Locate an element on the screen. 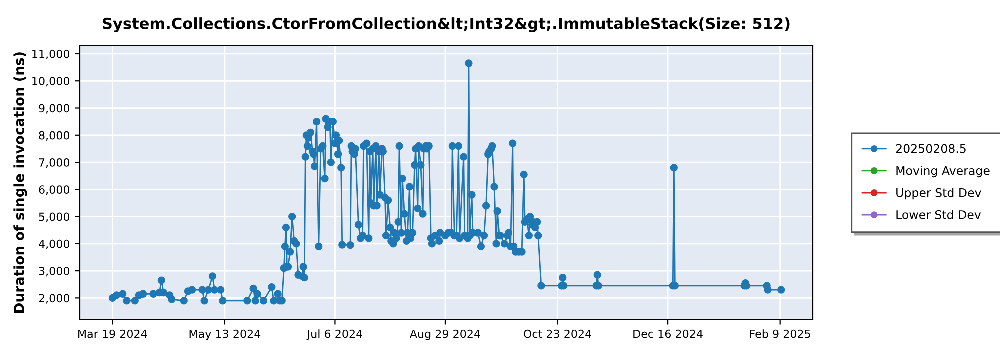  x-tick-label: Feb 9 2025 is located at coordinates (780, 334).